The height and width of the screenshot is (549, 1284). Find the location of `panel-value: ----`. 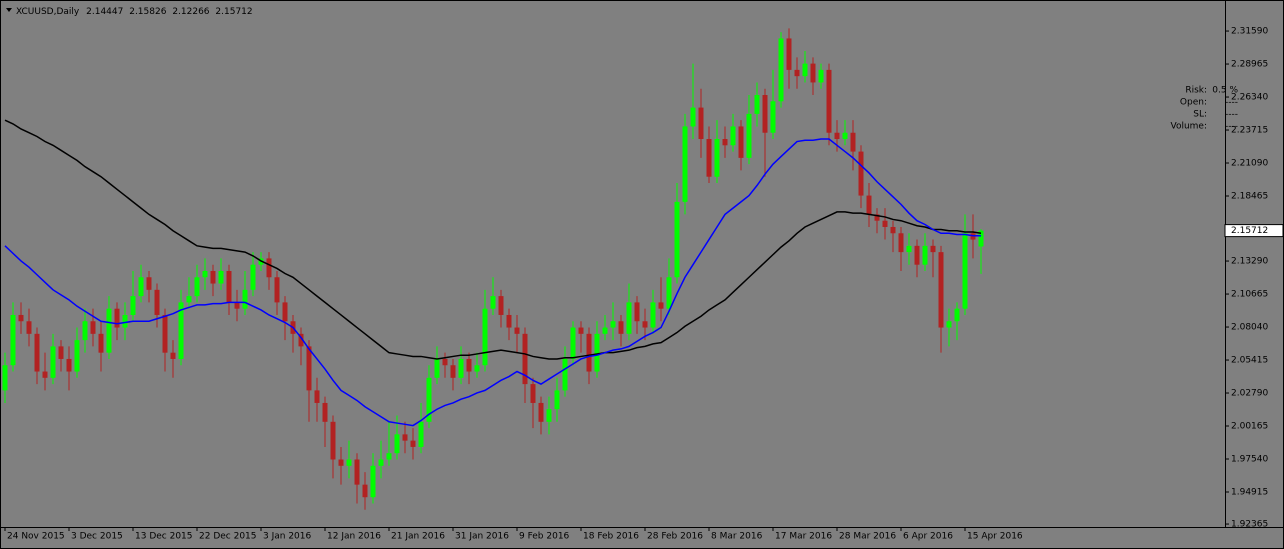

panel-value: ---- is located at coordinates (1231, 103).